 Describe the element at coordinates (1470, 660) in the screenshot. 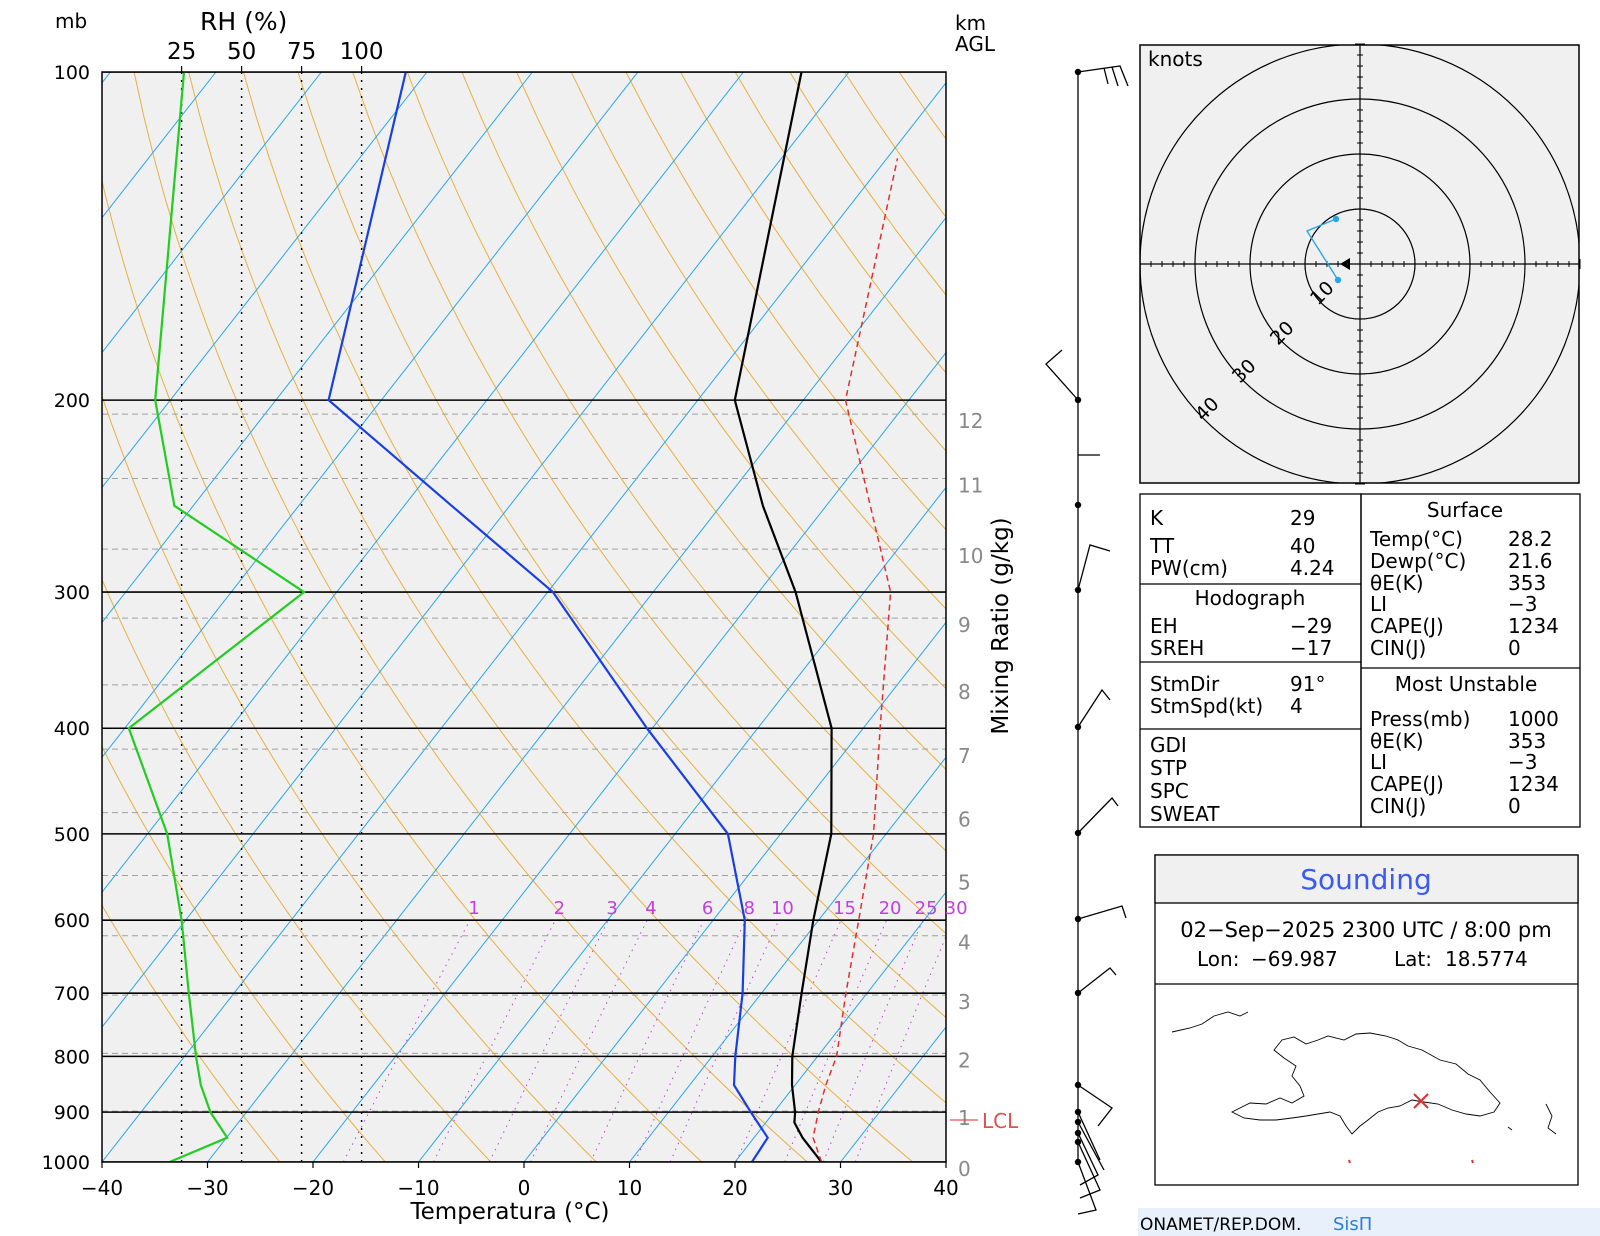

I see `indices-right-box` at that location.